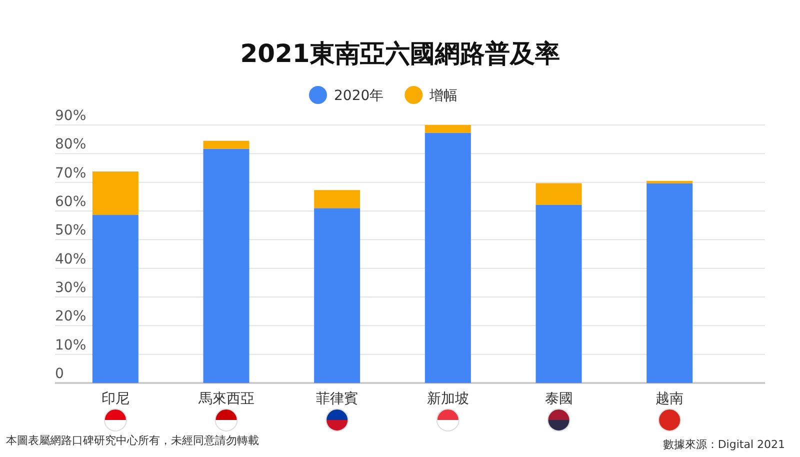 Image resolution: width=800 pixels, height=457 pixels. What do you see at coordinates (225, 399) in the screenshot?
I see `x-tick-label: 馬來西亞` at bounding box center [225, 399].